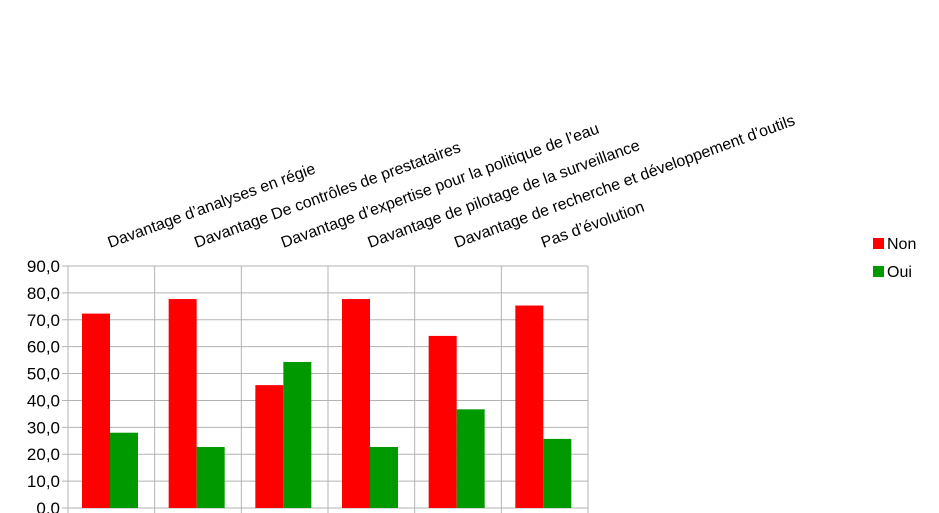 The height and width of the screenshot is (513, 939). I want to click on y-tick-label: 20,0, so click(43, 454).